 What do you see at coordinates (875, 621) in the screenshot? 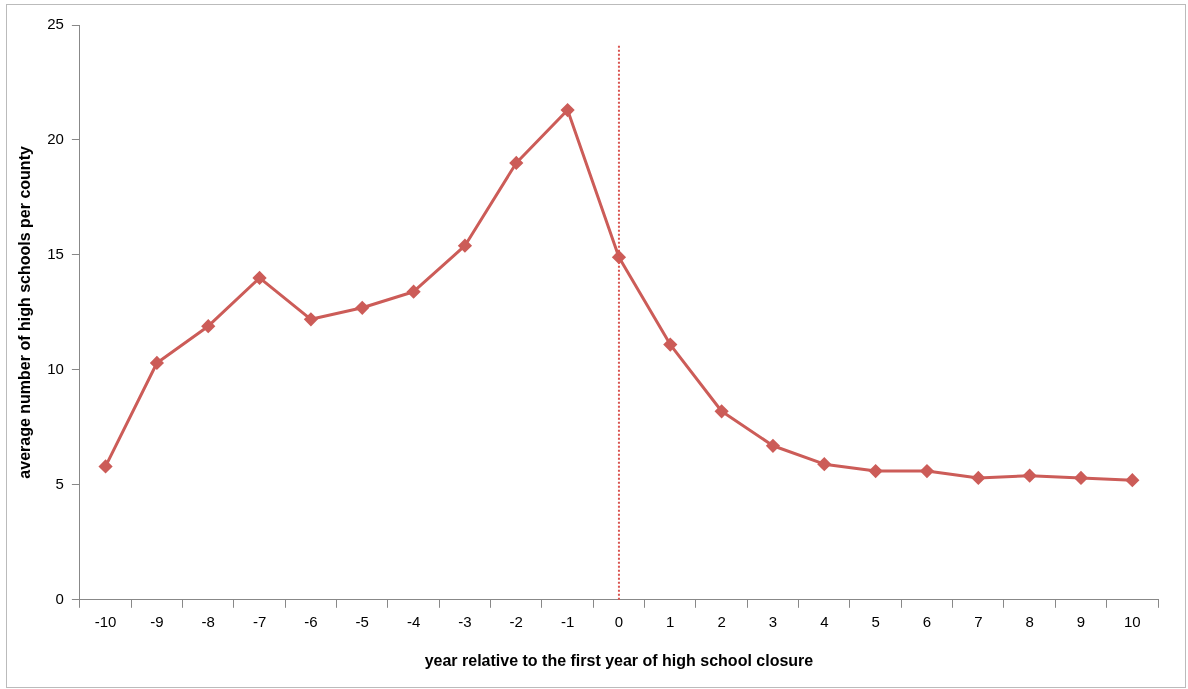
I see `x-tick-label: 5` at bounding box center [875, 621].